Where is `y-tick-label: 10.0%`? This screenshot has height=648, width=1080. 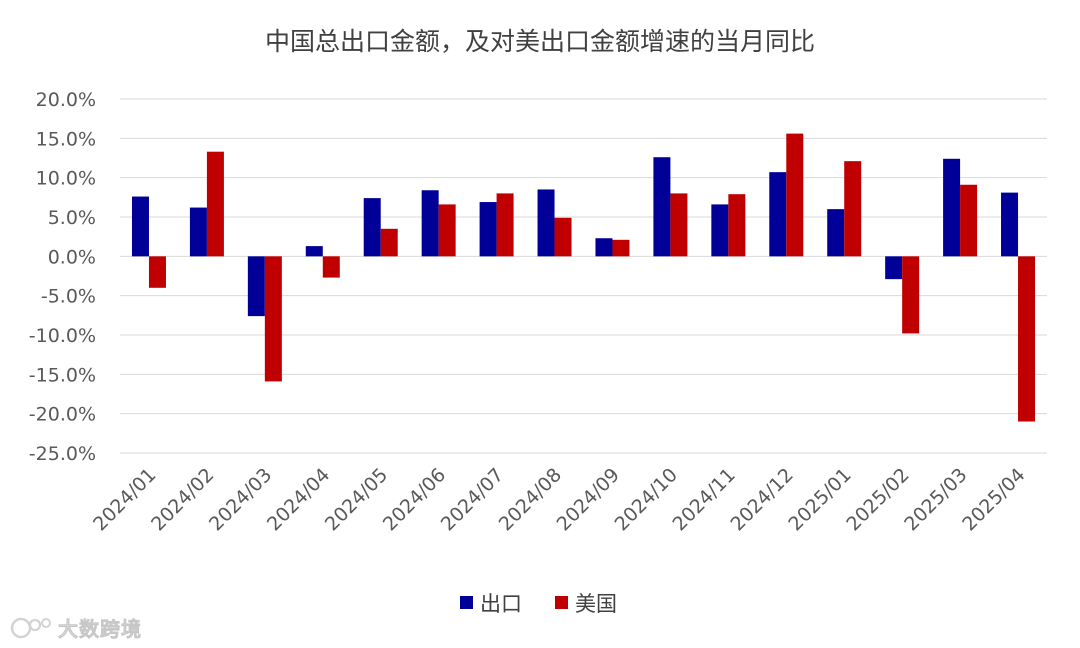 y-tick-label: 10.0% is located at coordinates (66, 179).